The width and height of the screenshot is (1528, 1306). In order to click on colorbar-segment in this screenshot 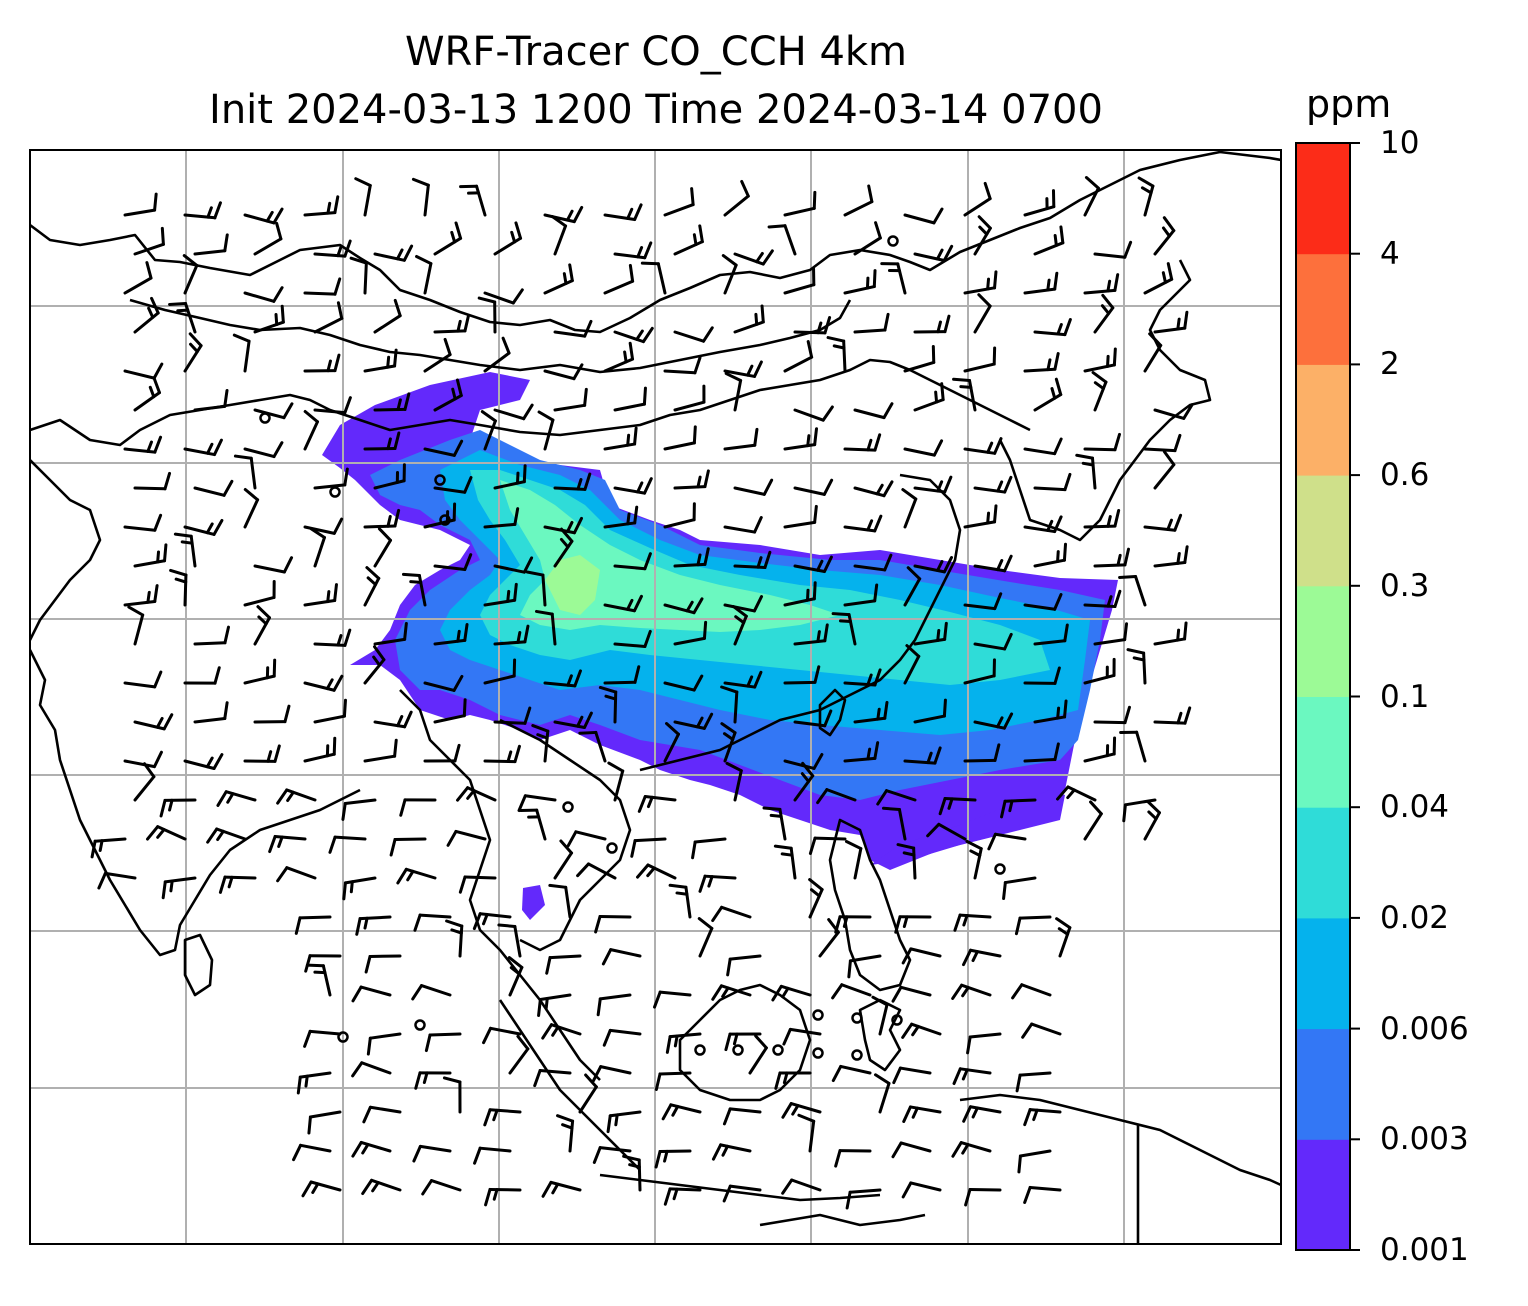, I will do `click(1323, 309)`.